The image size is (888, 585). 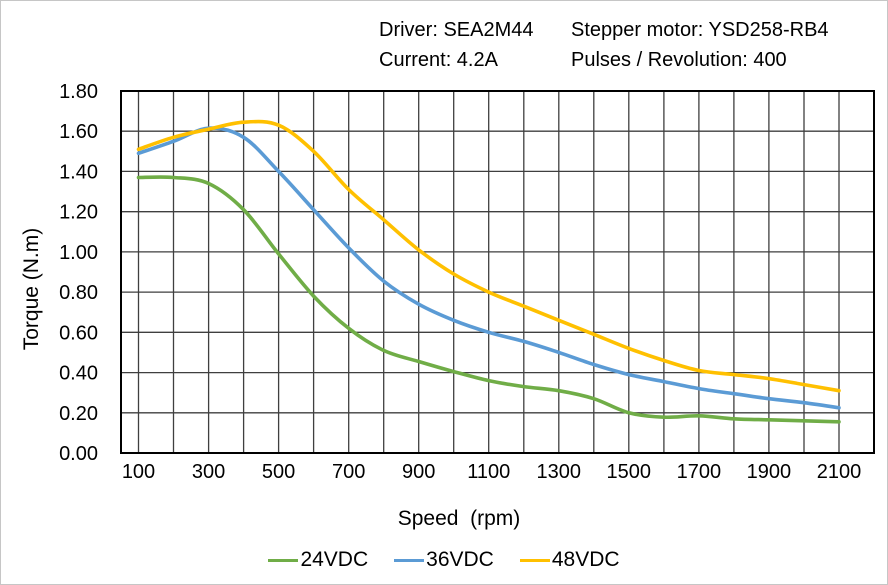 I want to click on pulses-info: Pulses / Revolution: 400, so click(x=679, y=60).